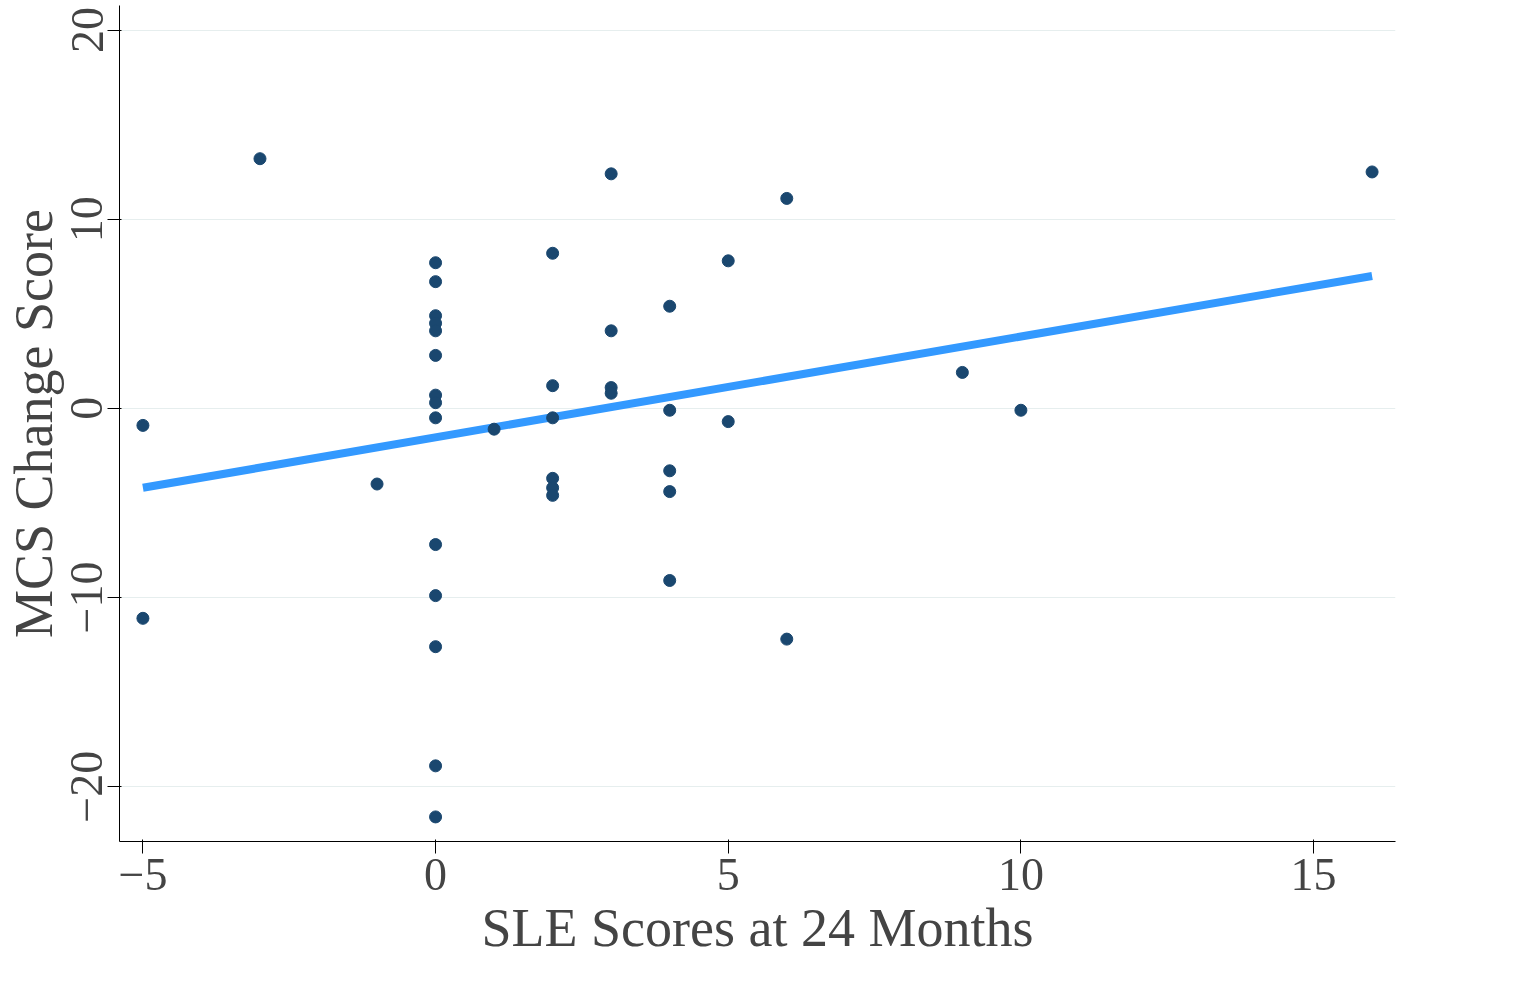  Describe the element at coordinates (143, 874) in the screenshot. I see `x-tick-label: −5` at that location.